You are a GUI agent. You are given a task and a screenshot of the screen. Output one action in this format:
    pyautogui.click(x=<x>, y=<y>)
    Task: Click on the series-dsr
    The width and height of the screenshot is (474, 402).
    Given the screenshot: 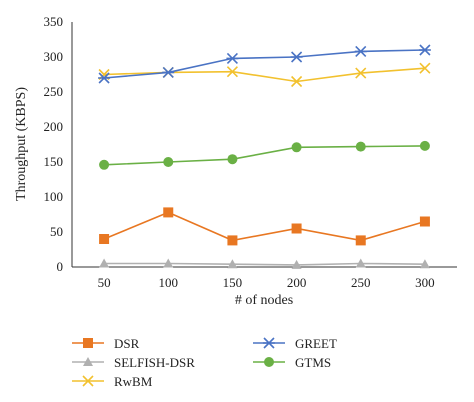 What is the action you would take?
    pyautogui.click(x=264, y=226)
    